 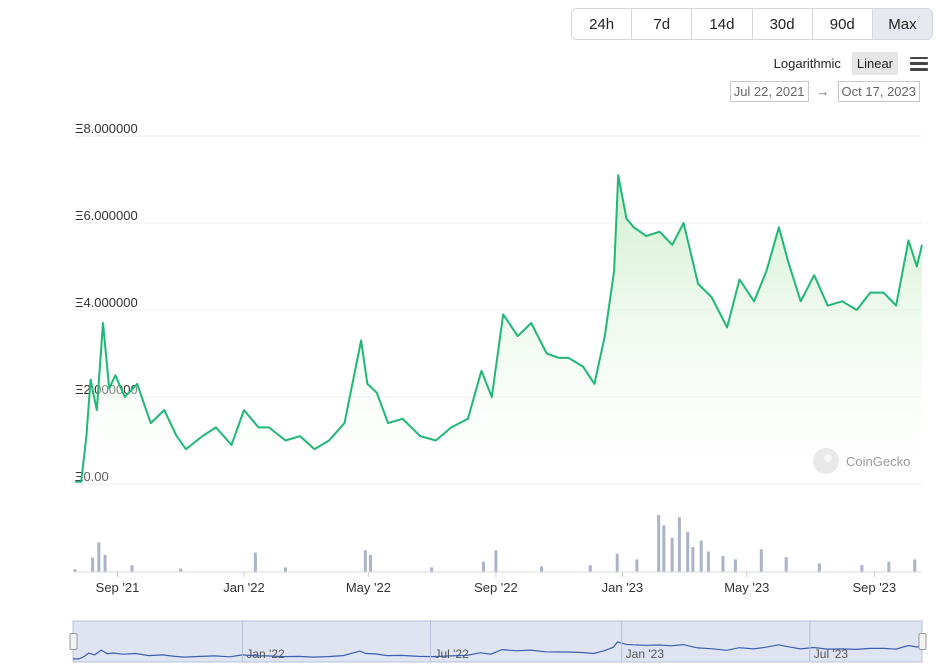 What do you see at coordinates (826, 461) in the screenshot?
I see `gecko-logo-icon` at bounding box center [826, 461].